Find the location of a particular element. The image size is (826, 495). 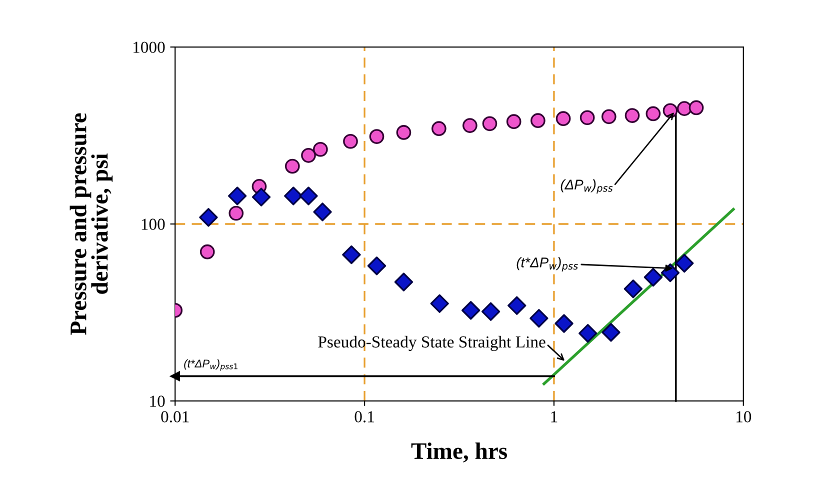

y-tick-label: 1000 is located at coordinates (149, 47).